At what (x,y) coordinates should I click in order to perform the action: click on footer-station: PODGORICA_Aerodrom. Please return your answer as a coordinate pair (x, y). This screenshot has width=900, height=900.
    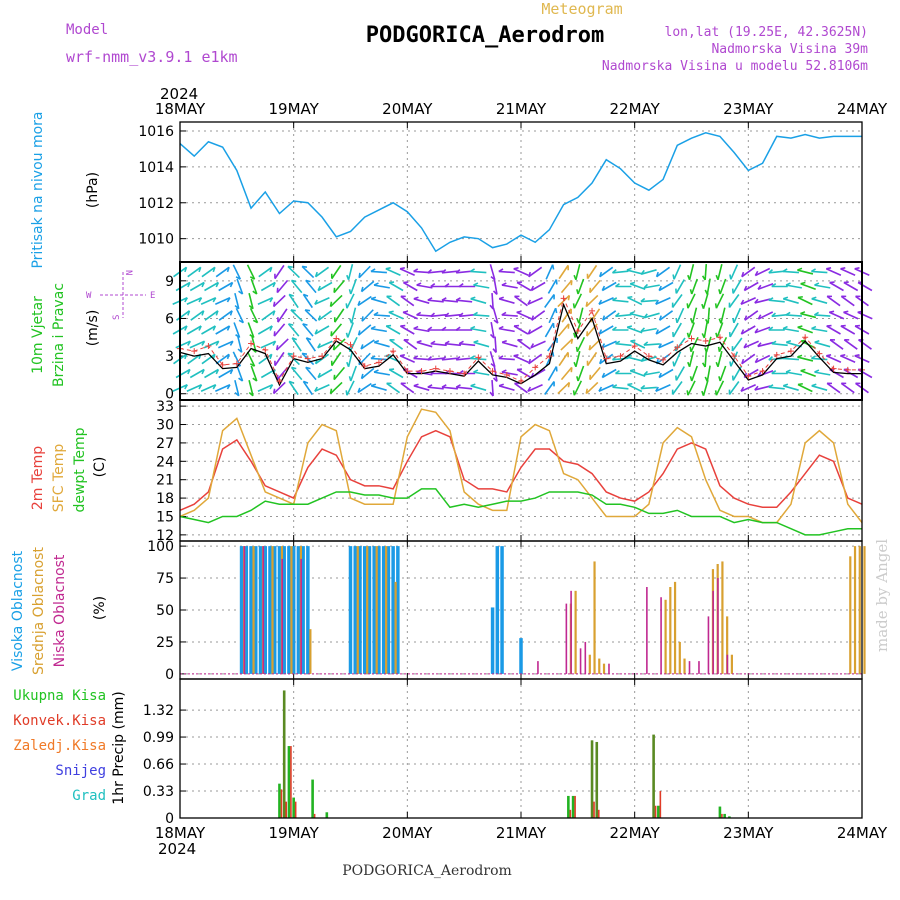
    Looking at the image, I should click on (427, 871).